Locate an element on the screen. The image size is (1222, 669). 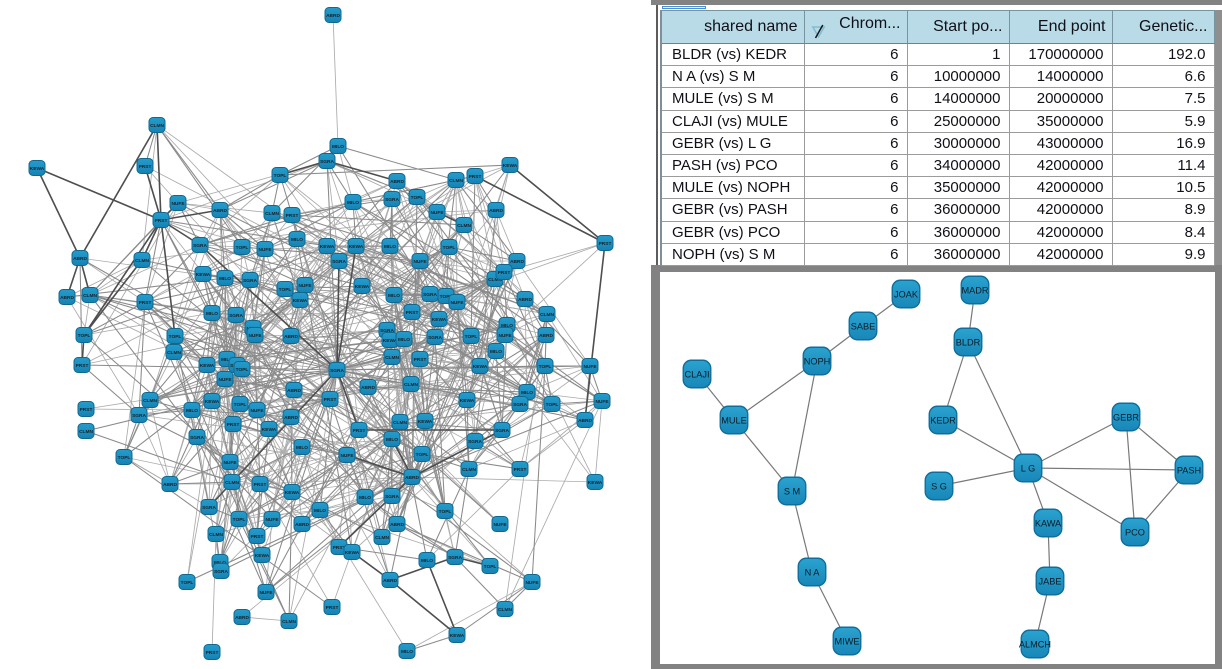
svg-text: N A is located at coordinates (813, 573).